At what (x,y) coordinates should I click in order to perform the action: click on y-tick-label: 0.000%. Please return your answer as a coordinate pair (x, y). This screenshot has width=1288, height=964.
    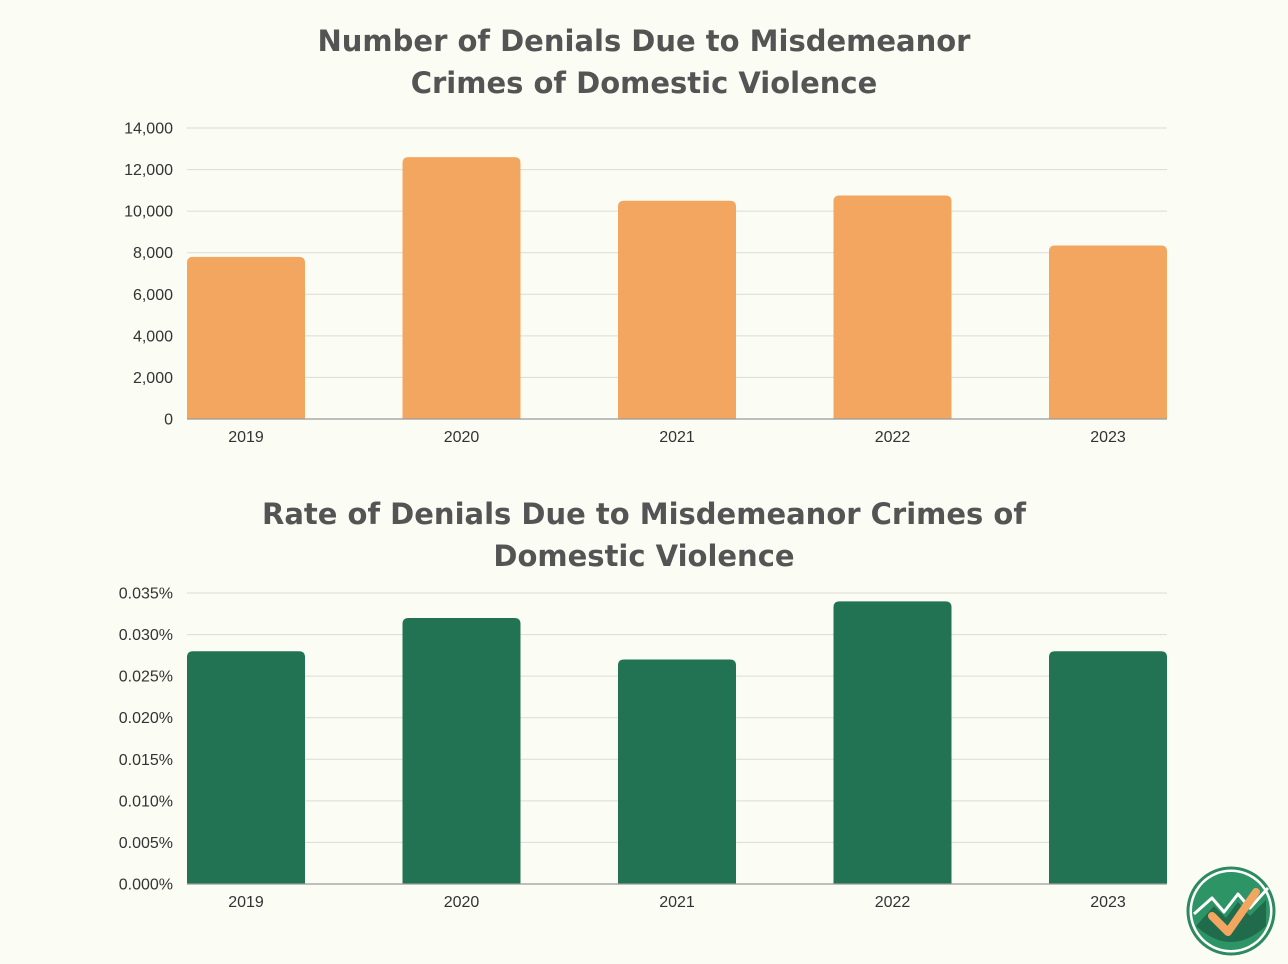
    Looking at the image, I should click on (146, 885).